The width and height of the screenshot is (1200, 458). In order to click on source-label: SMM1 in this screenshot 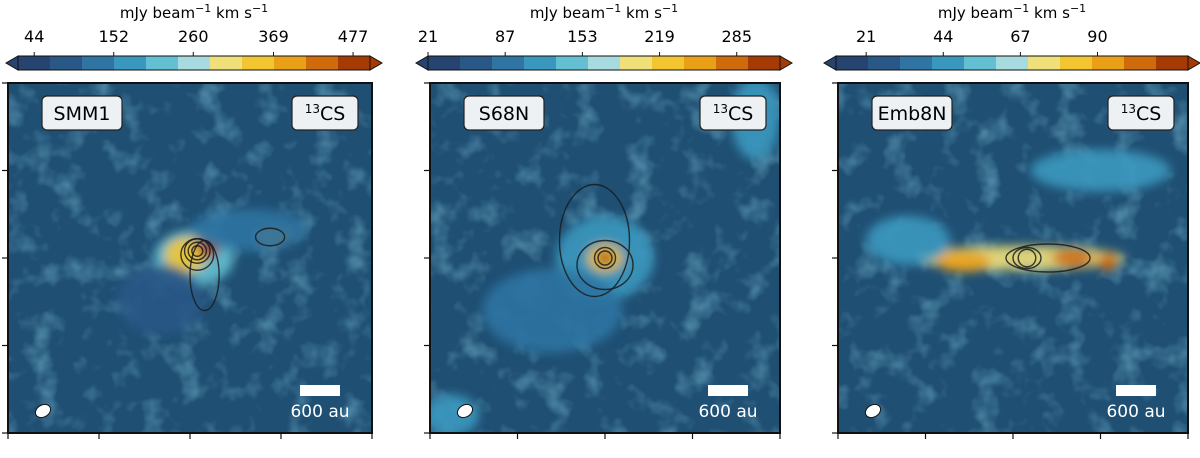, I will do `click(82, 113)`.